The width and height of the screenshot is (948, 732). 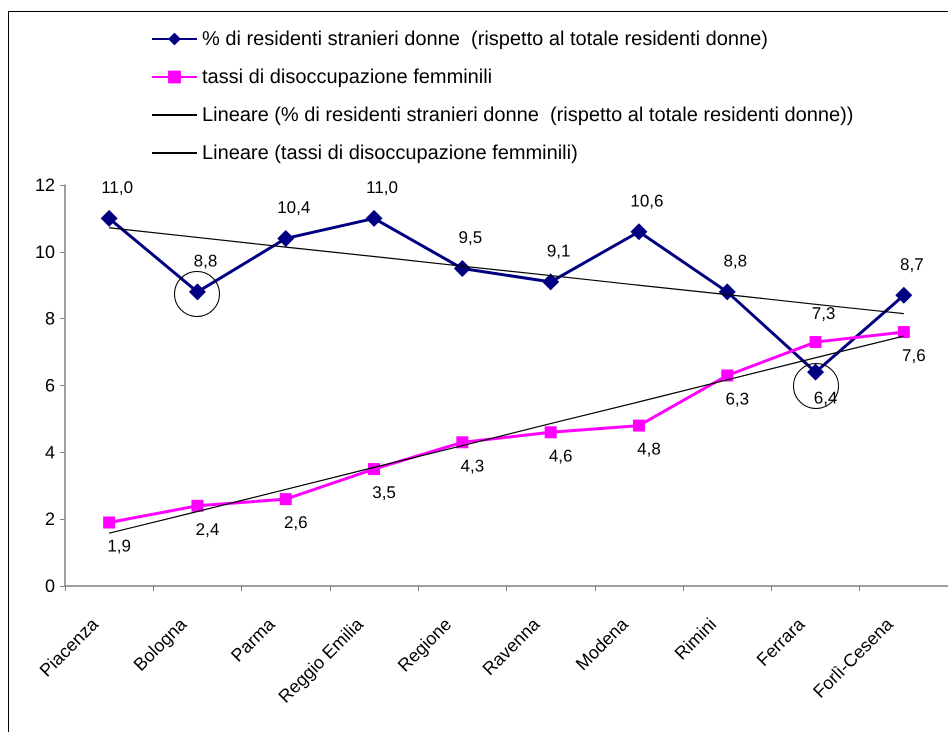 What do you see at coordinates (384, 492) in the screenshot?
I see `data-label: 3,5` at bounding box center [384, 492].